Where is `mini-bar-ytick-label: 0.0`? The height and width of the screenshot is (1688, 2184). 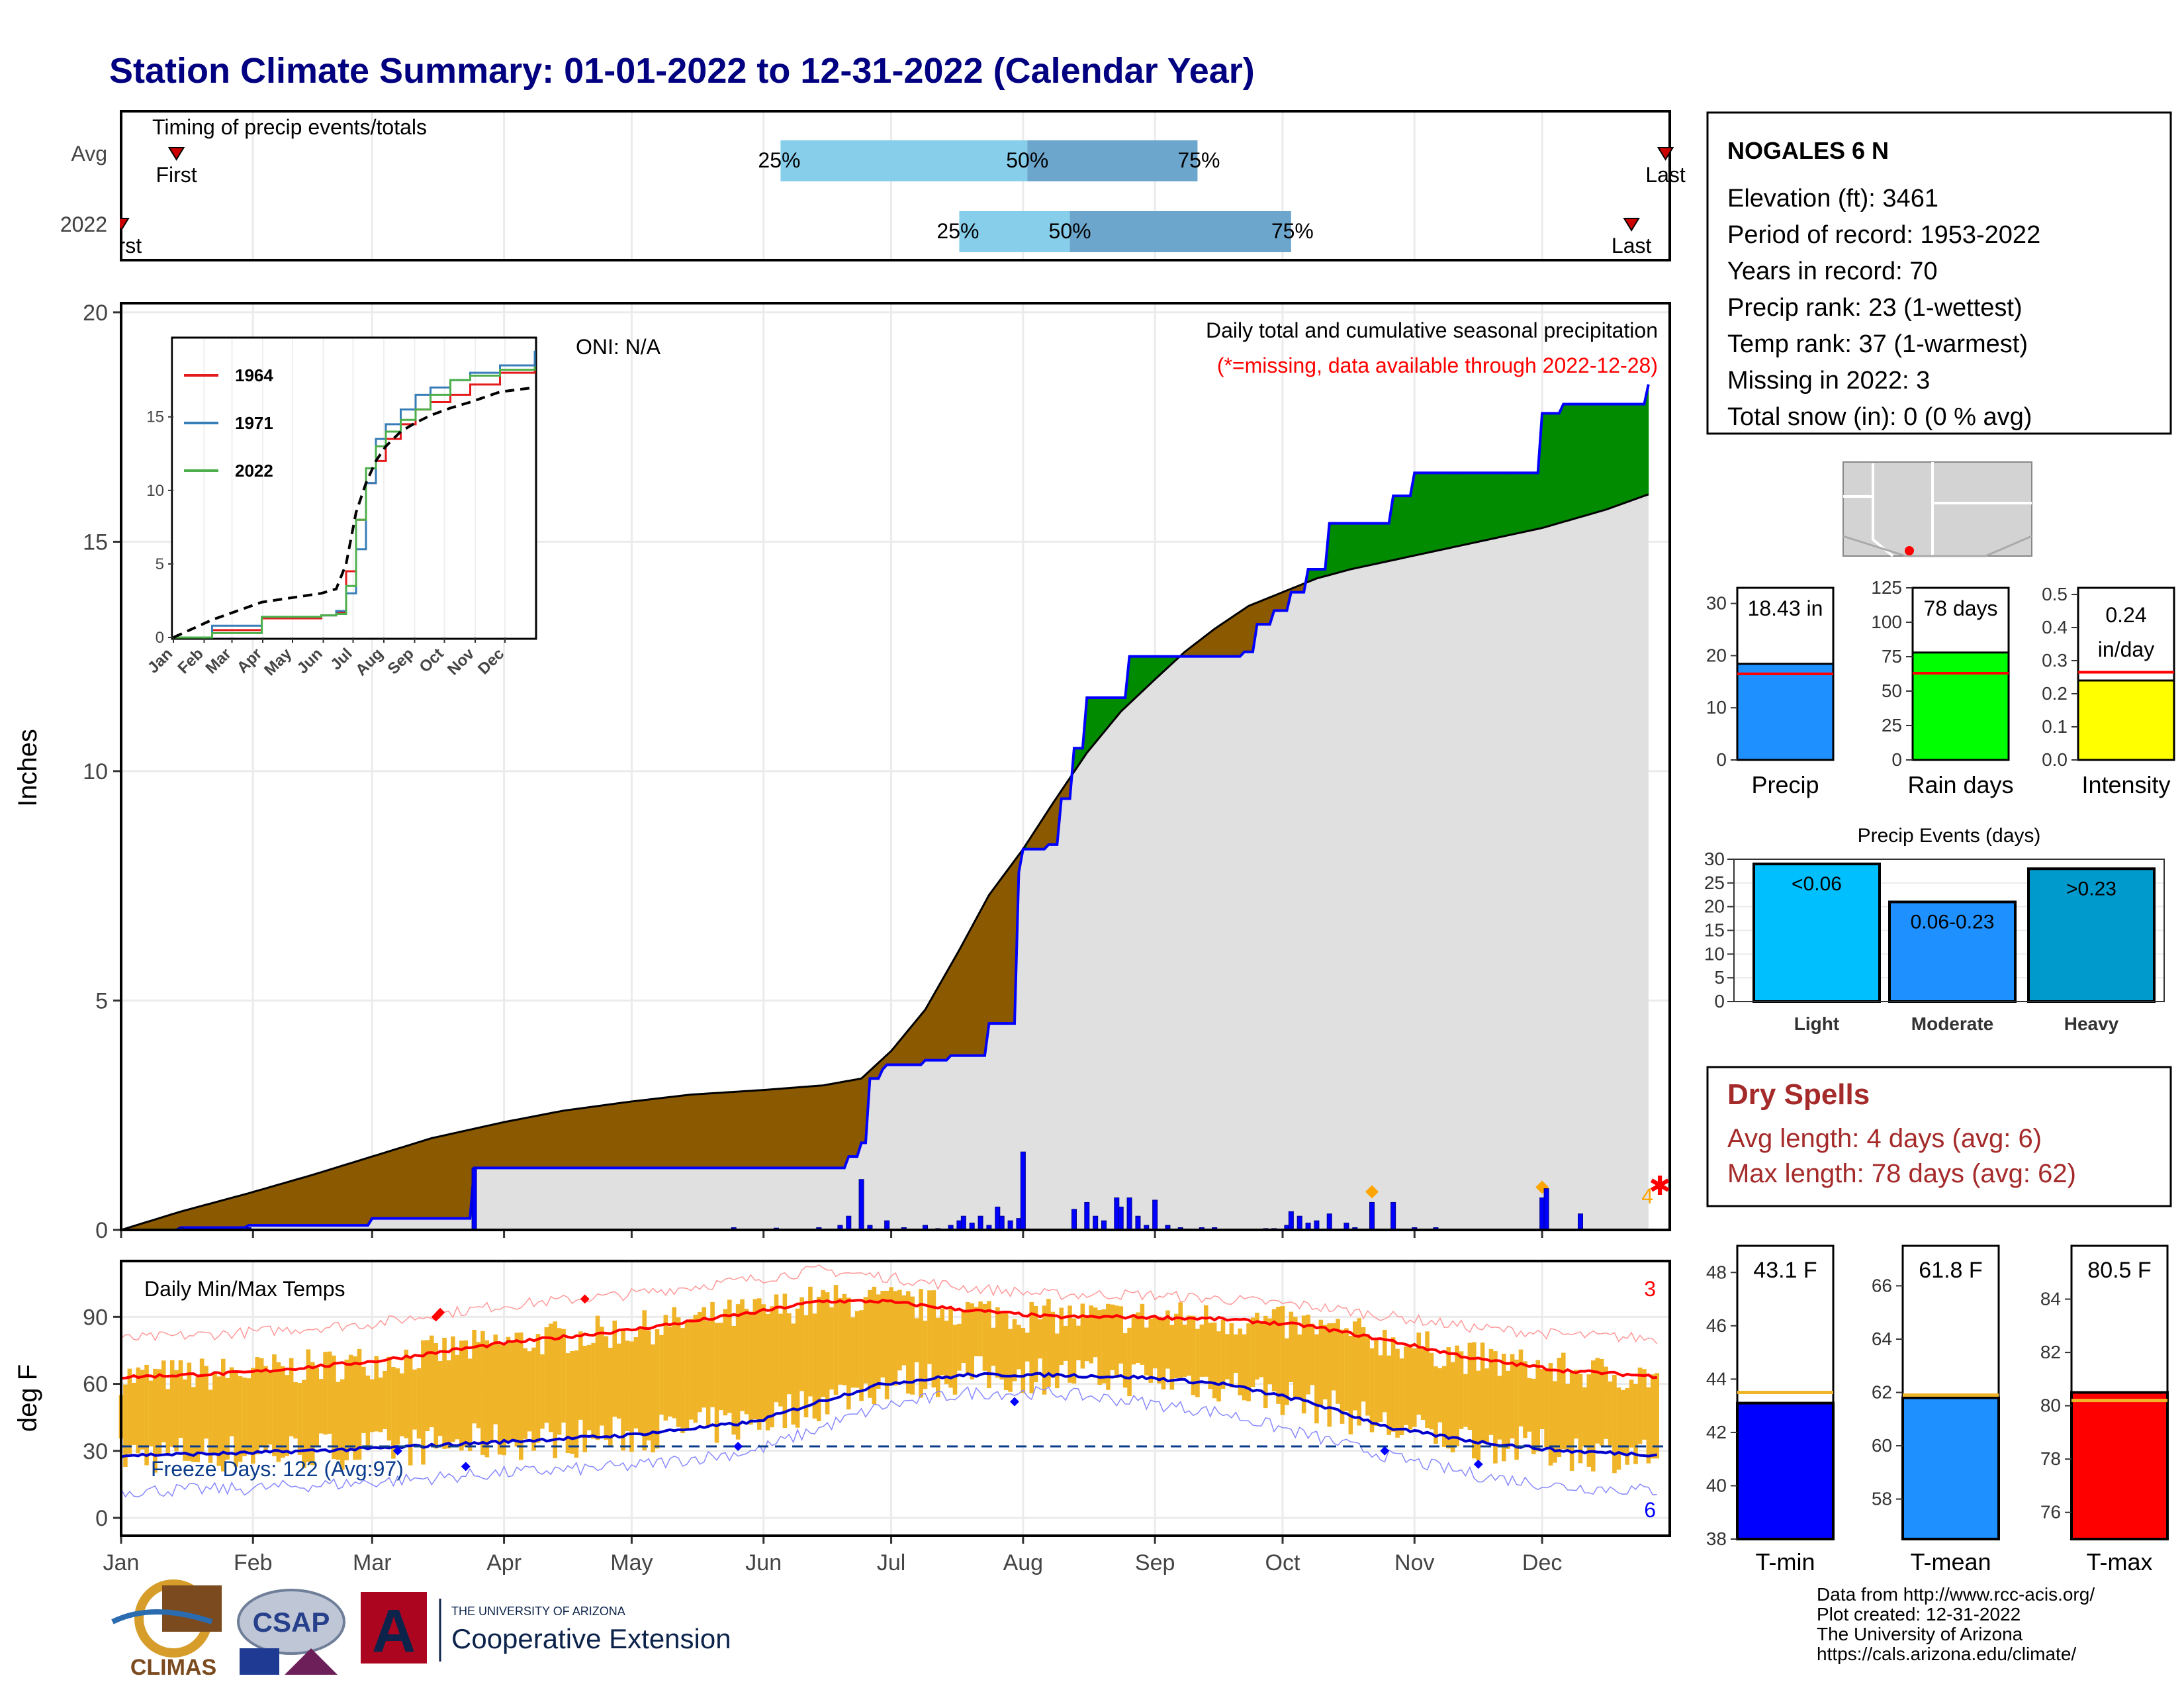
mini-bar-ytick-label: 0.0 is located at coordinates (2055, 759).